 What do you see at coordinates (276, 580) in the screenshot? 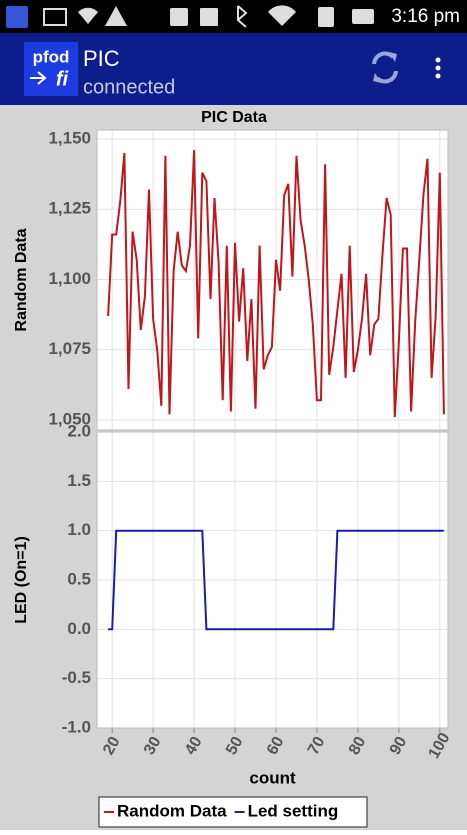
I see `data-line` at bounding box center [276, 580].